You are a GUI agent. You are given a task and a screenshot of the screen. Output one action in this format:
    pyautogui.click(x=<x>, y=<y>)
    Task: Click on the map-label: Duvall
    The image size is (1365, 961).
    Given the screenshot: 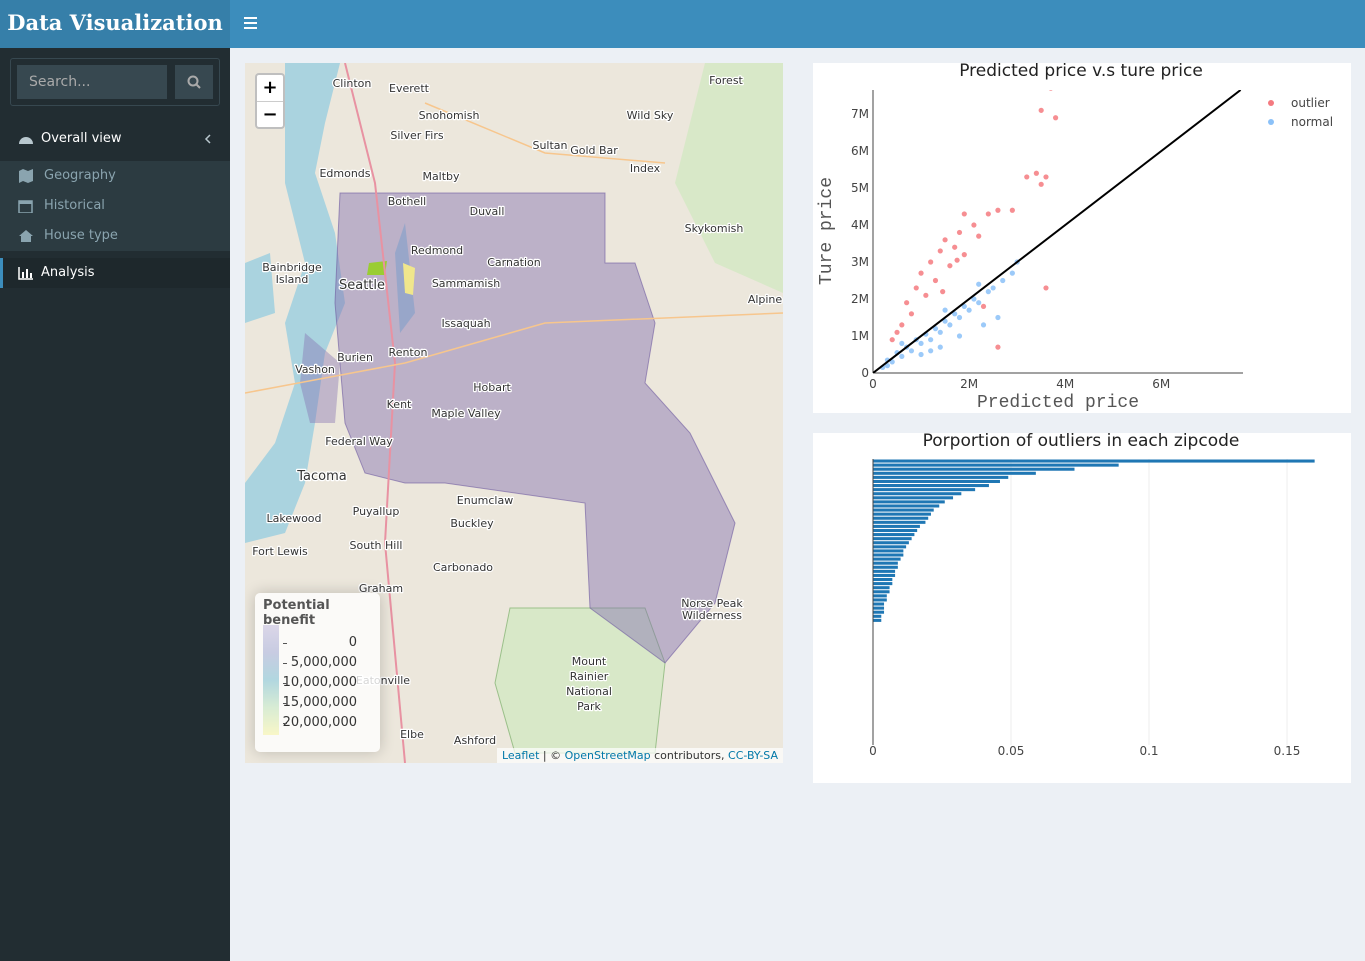 What is the action you would take?
    pyautogui.click(x=487, y=211)
    